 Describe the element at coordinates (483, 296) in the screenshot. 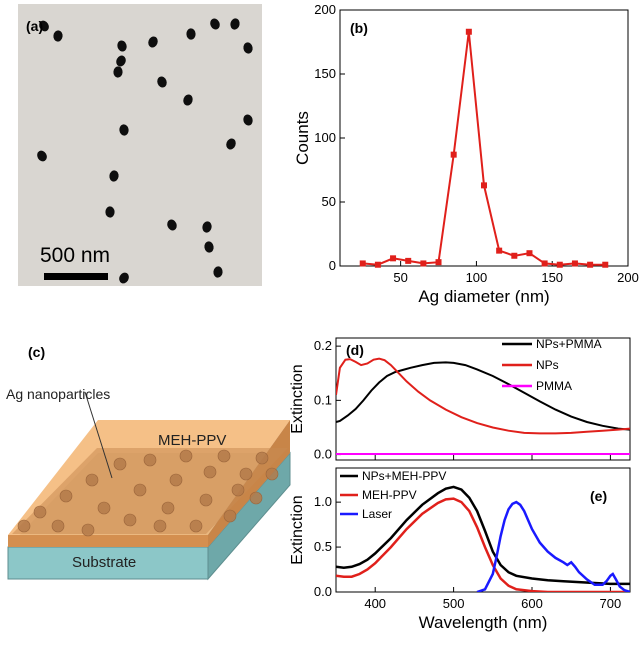

I see `x-axis-label: Ag diameter (nm)` at that location.